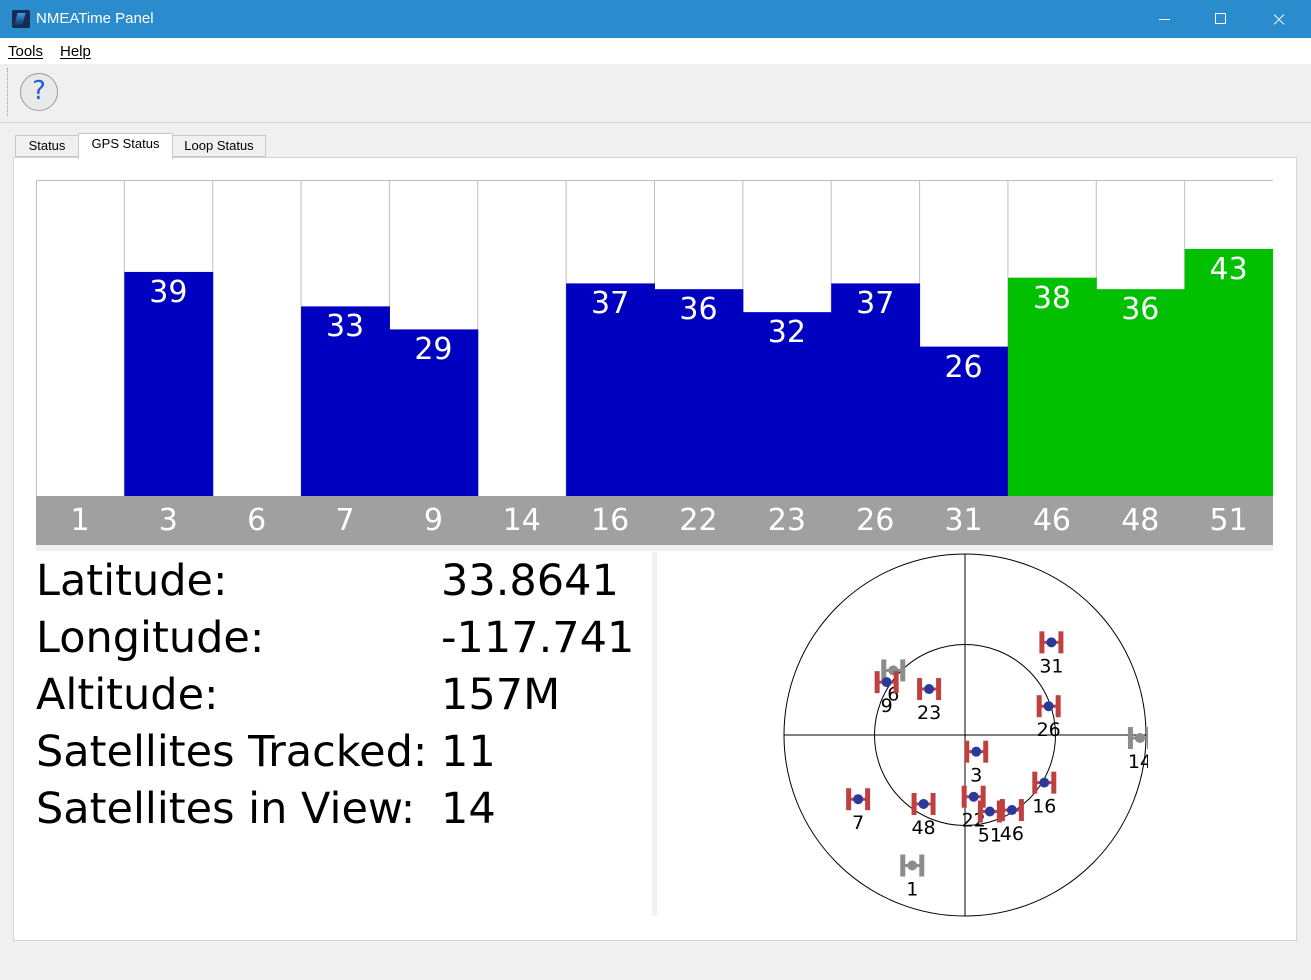 The image size is (1311, 980). Describe the element at coordinates (929, 713) in the screenshot. I see `satellite-prn-label: 23` at that location.